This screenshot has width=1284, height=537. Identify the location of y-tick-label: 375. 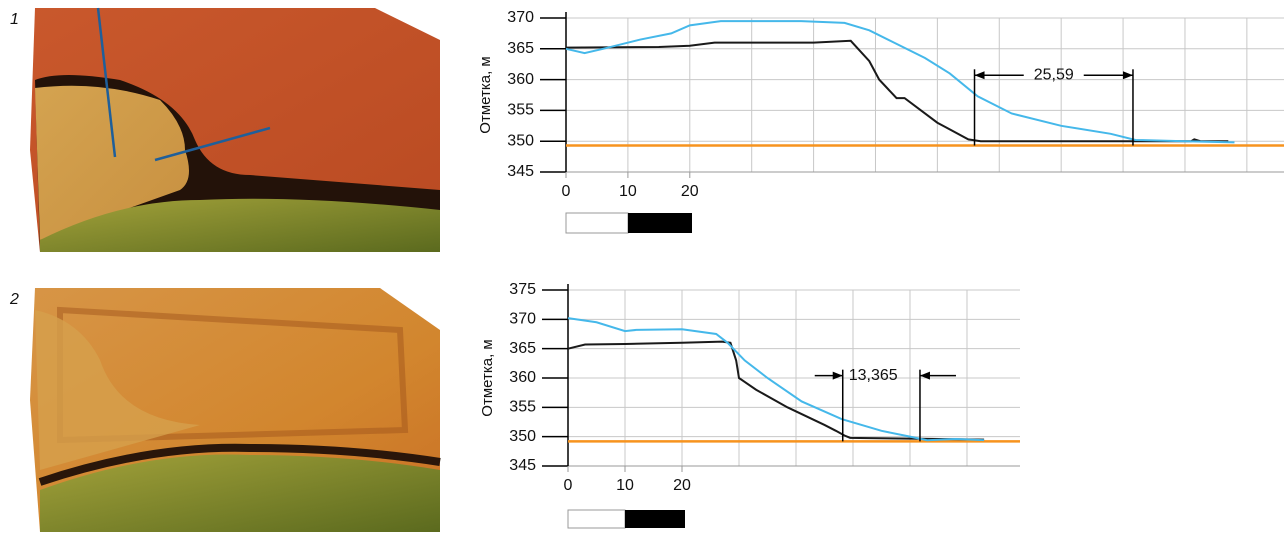
(522, 289).